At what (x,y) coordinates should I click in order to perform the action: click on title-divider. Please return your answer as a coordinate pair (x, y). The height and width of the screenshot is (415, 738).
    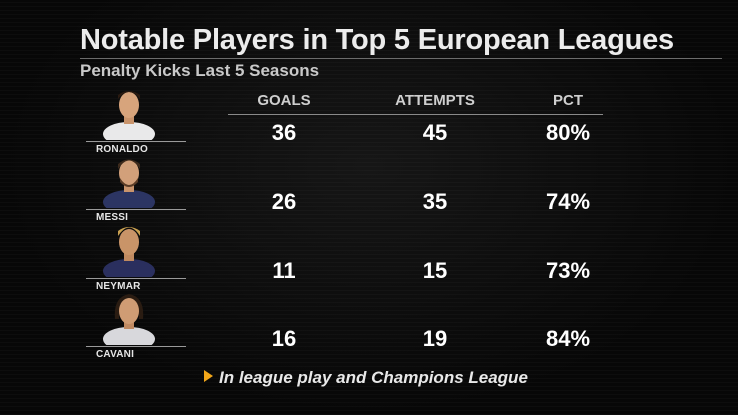
    Looking at the image, I should click on (401, 58).